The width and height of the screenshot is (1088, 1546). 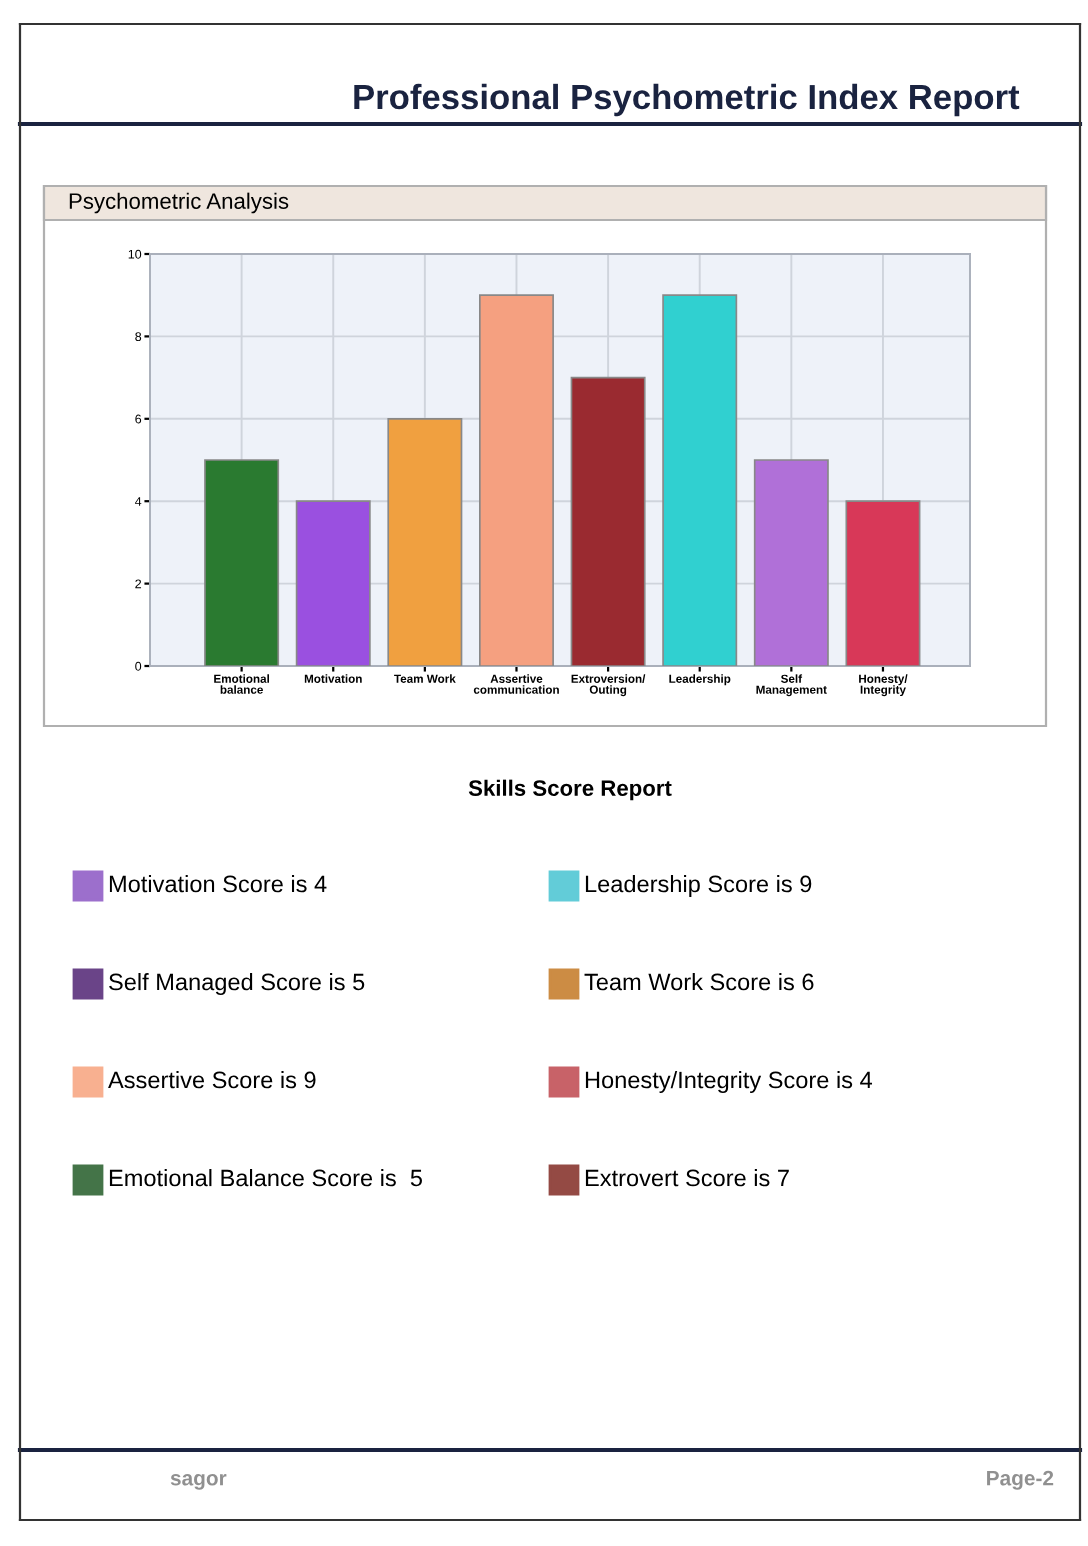 I want to click on text: Motivation Score is 4, so click(x=218, y=883).